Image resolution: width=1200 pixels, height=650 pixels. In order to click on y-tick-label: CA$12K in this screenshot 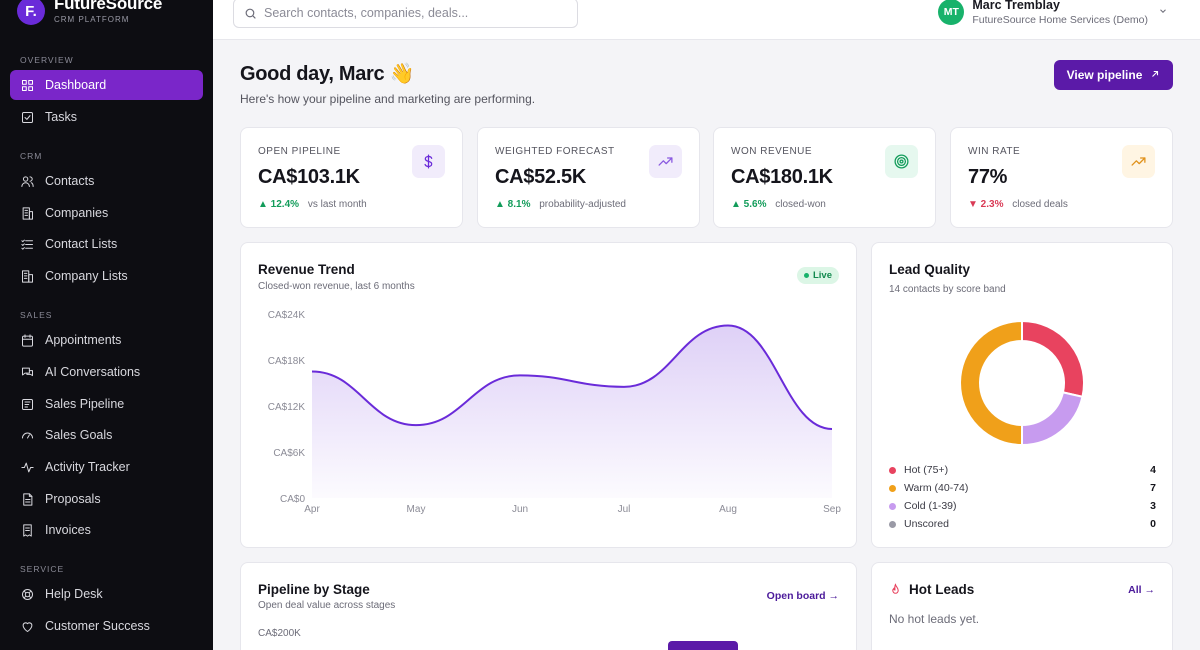, I will do `click(287, 407)`.